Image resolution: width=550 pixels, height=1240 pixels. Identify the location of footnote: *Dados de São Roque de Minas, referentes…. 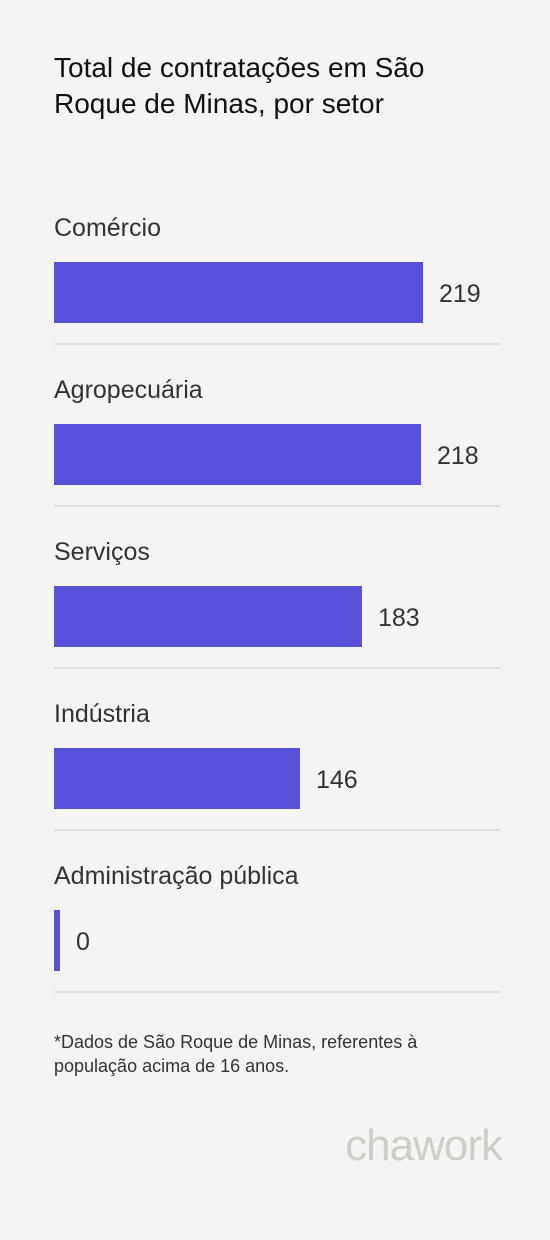
(236, 1054).